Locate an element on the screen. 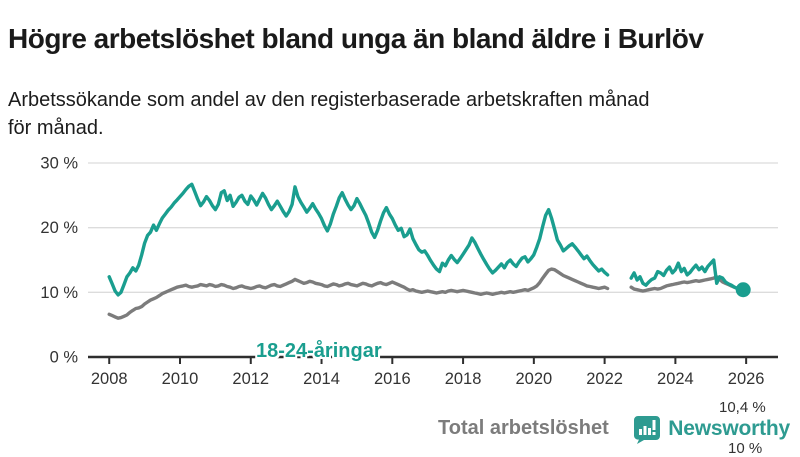 The width and height of the screenshot is (800, 457). svg-text: 10 % is located at coordinates (59, 293).